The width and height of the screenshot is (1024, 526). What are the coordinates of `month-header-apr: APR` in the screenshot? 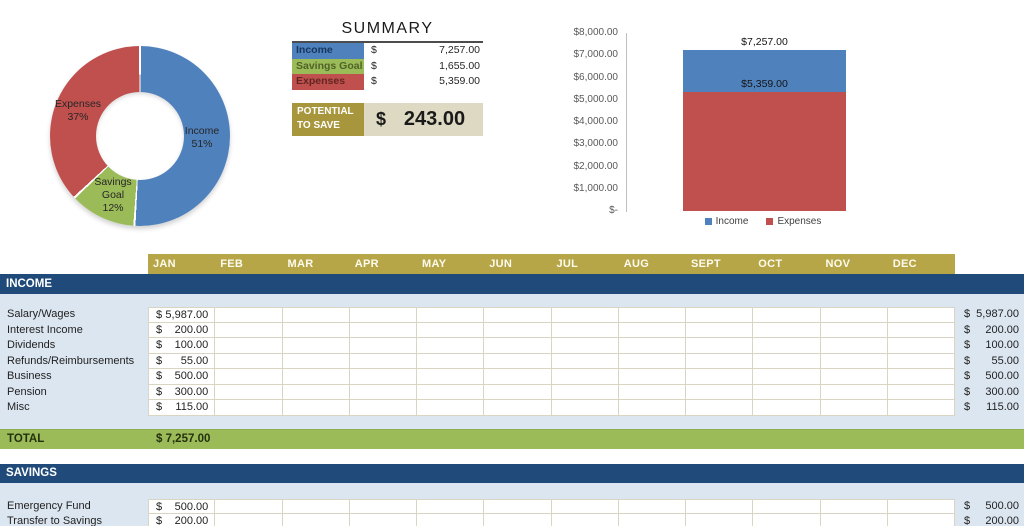 It's located at (366, 264).